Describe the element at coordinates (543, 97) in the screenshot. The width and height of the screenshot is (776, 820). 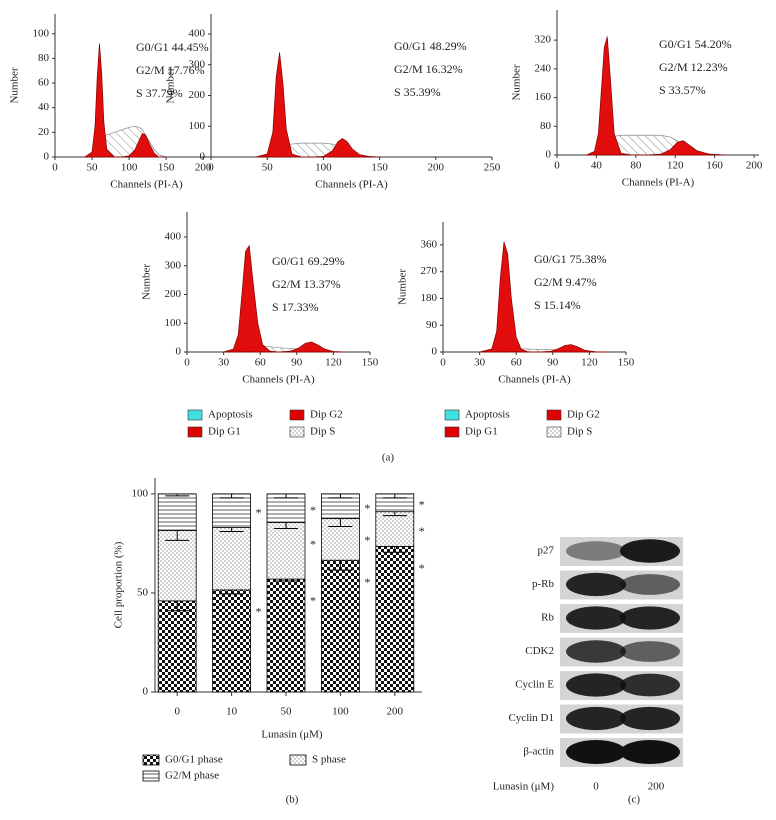
I see `y-tick-label: 160` at that location.